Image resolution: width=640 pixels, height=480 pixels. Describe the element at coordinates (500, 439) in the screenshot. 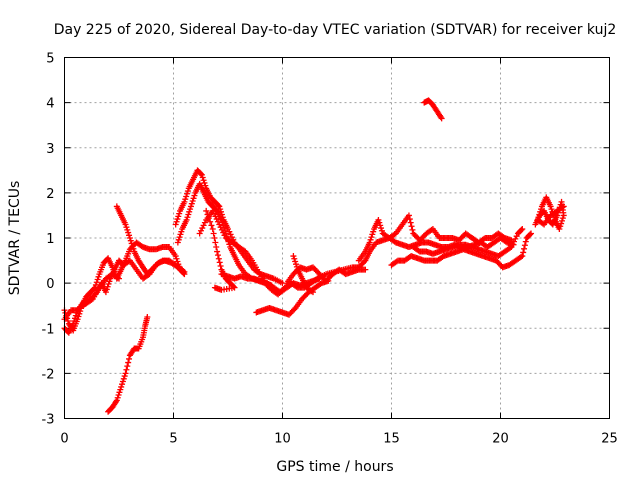

I see `x-tick-label: 20` at that location.